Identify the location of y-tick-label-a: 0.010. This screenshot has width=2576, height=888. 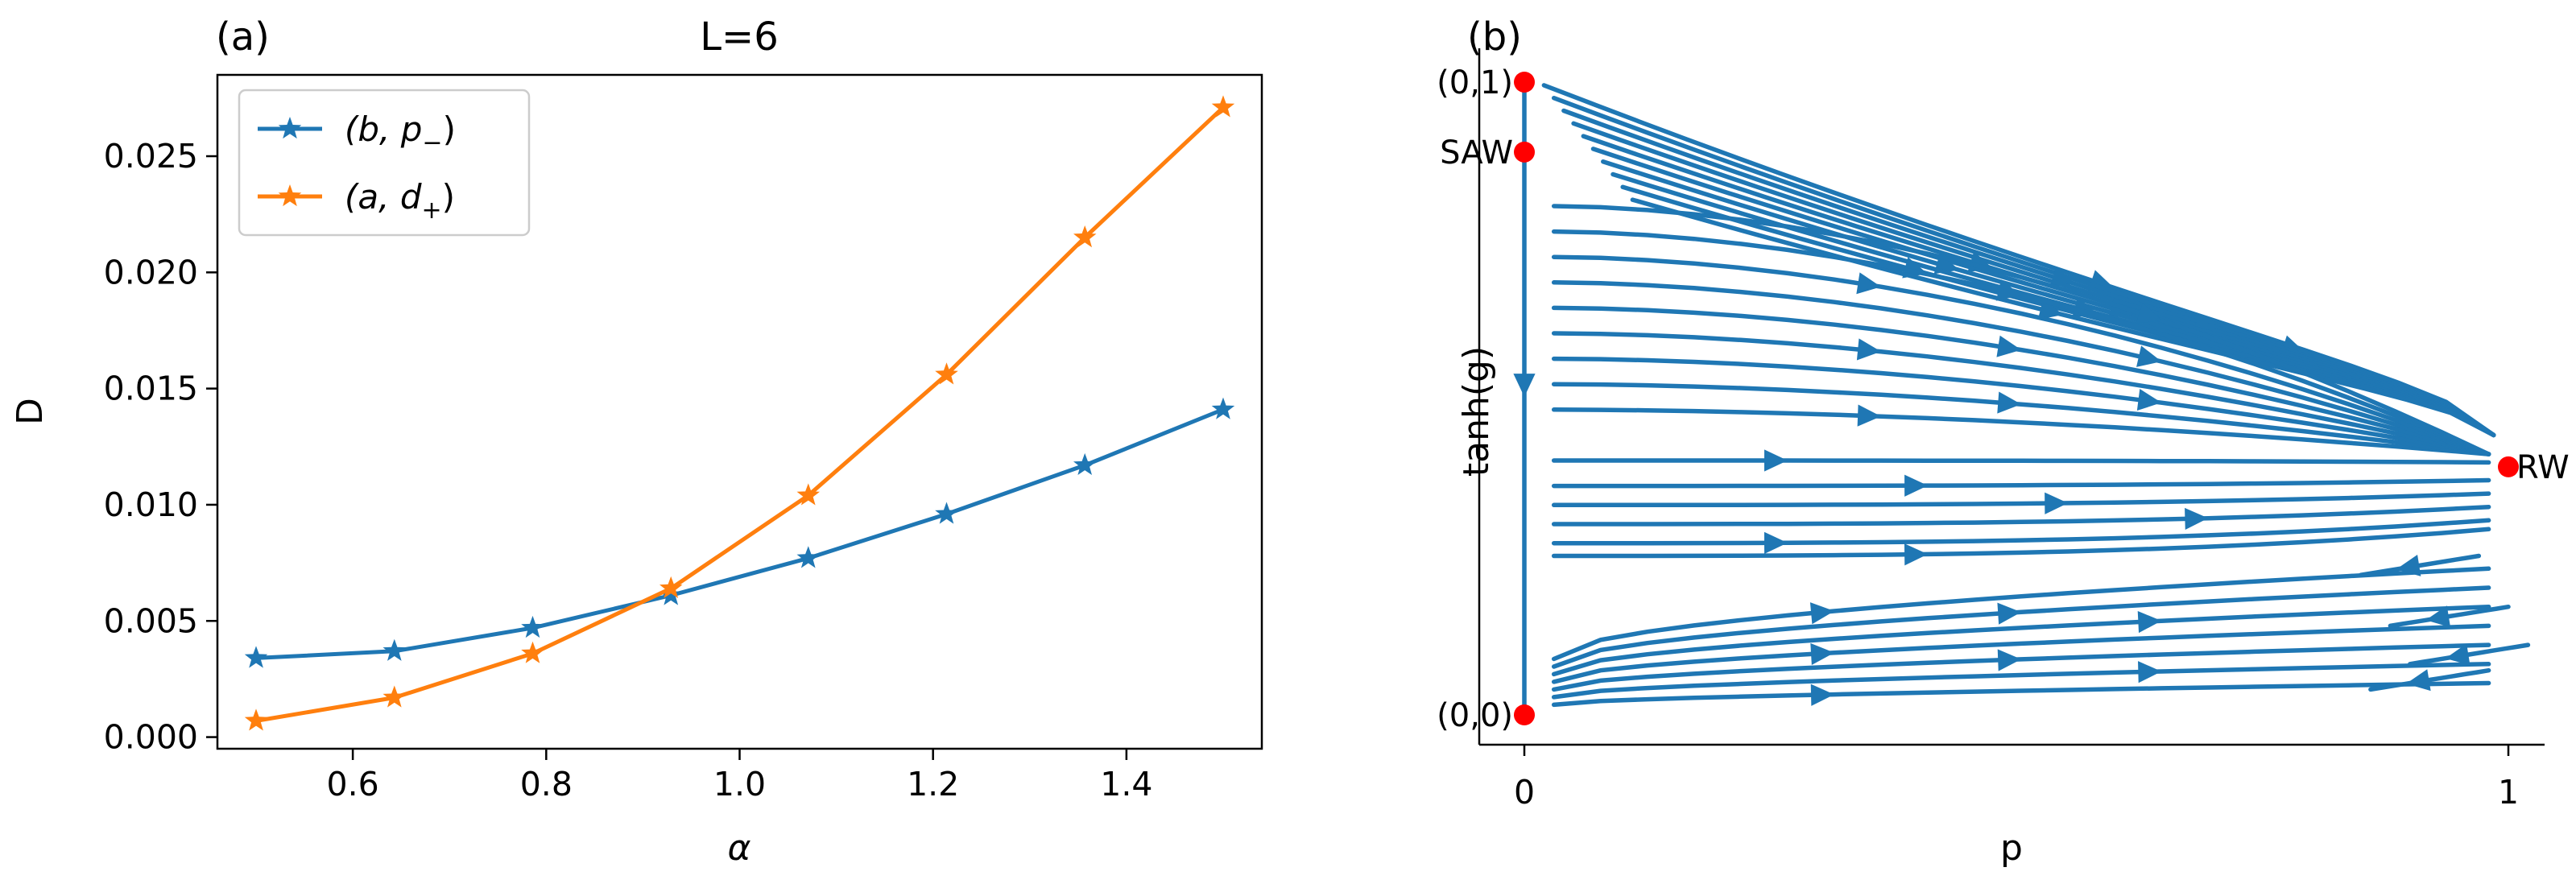
(151, 504).